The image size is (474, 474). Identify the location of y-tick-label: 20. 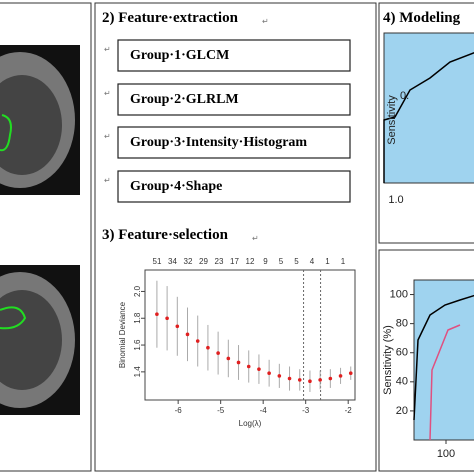
(402, 411).